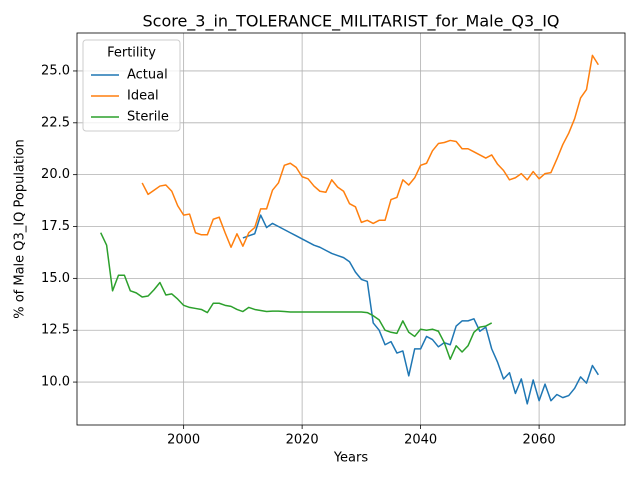 The height and width of the screenshot is (480, 640). What do you see at coordinates (131, 53) in the screenshot?
I see `legend-title: Fertility` at bounding box center [131, 53].